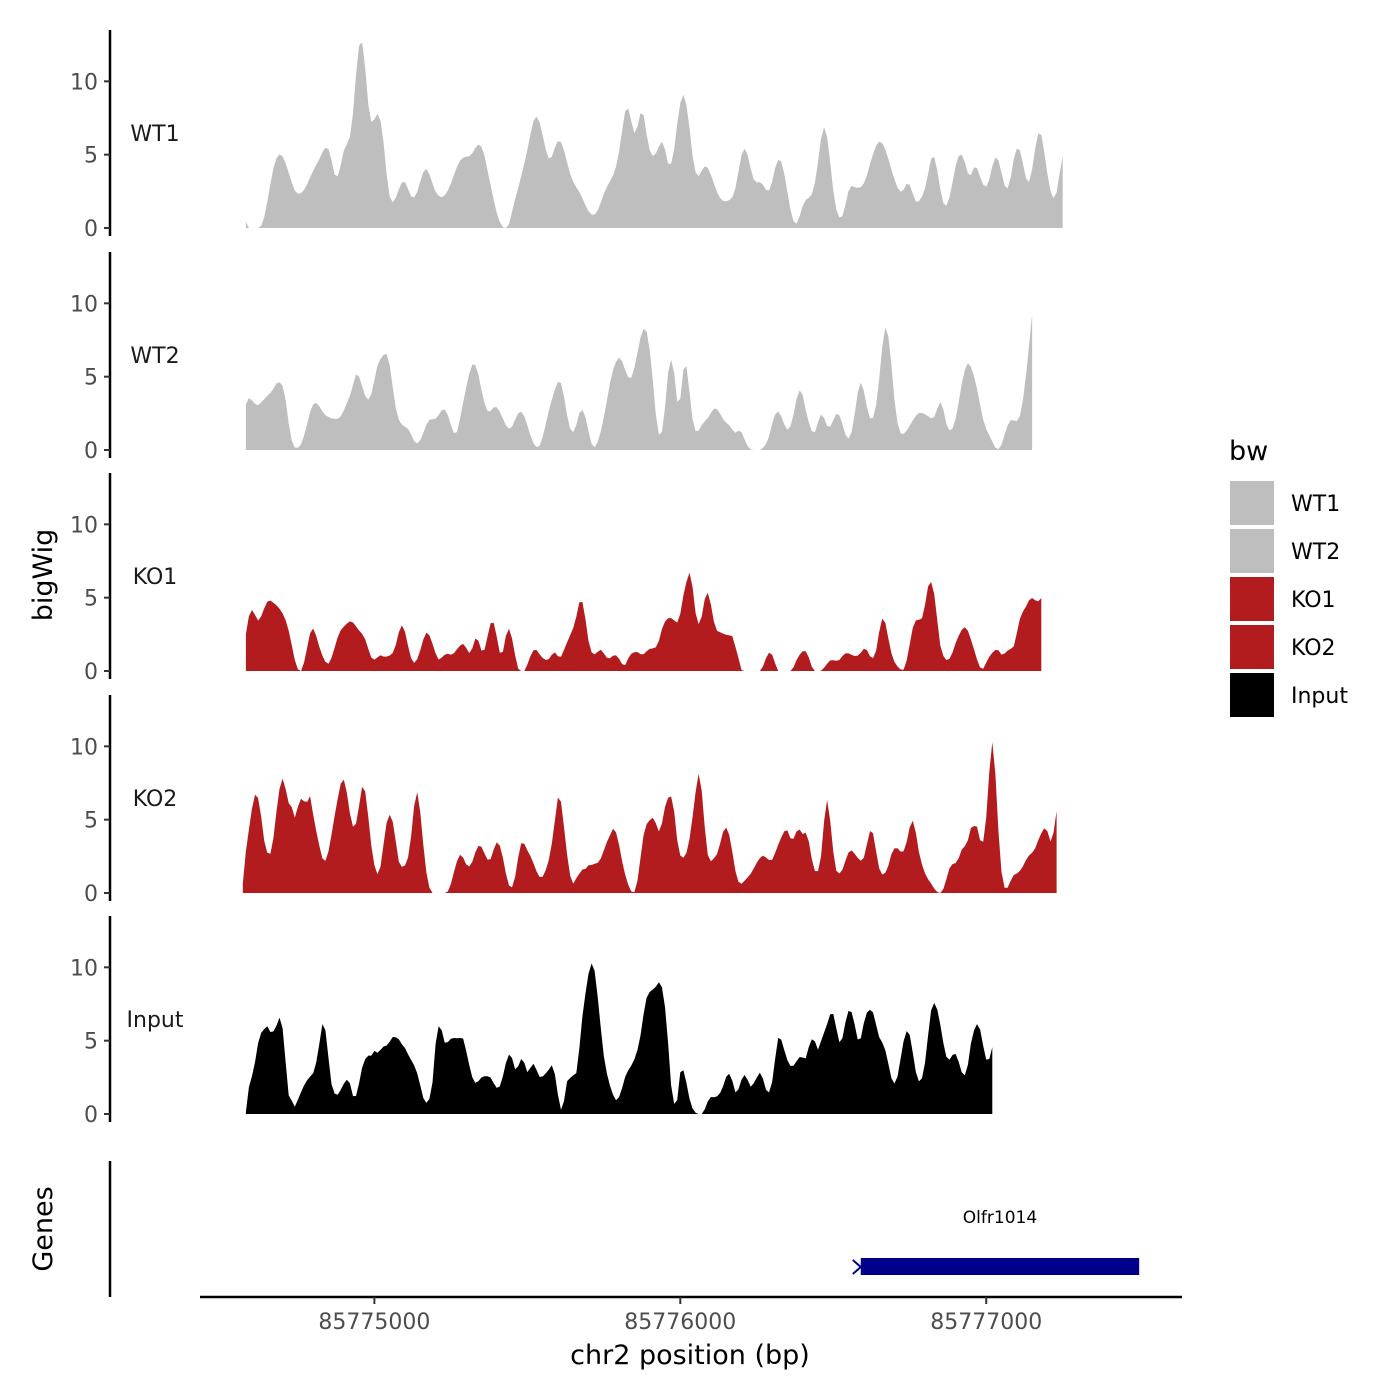 The width and height of the screenshot is (1400, 1400). I want to click on legend-label: WT2, so click(1315, 552).